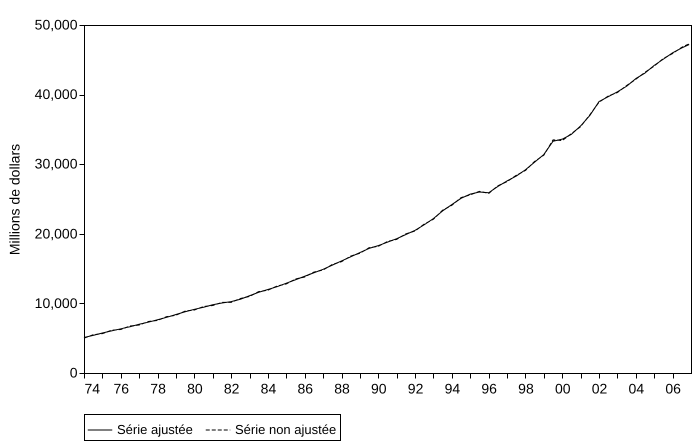 Image resolution: width=697 pixels, height=447 pixels. Describe the element at coordinates (342, 388) in the screenshot. I see `x-tick-label: 88` at that location.